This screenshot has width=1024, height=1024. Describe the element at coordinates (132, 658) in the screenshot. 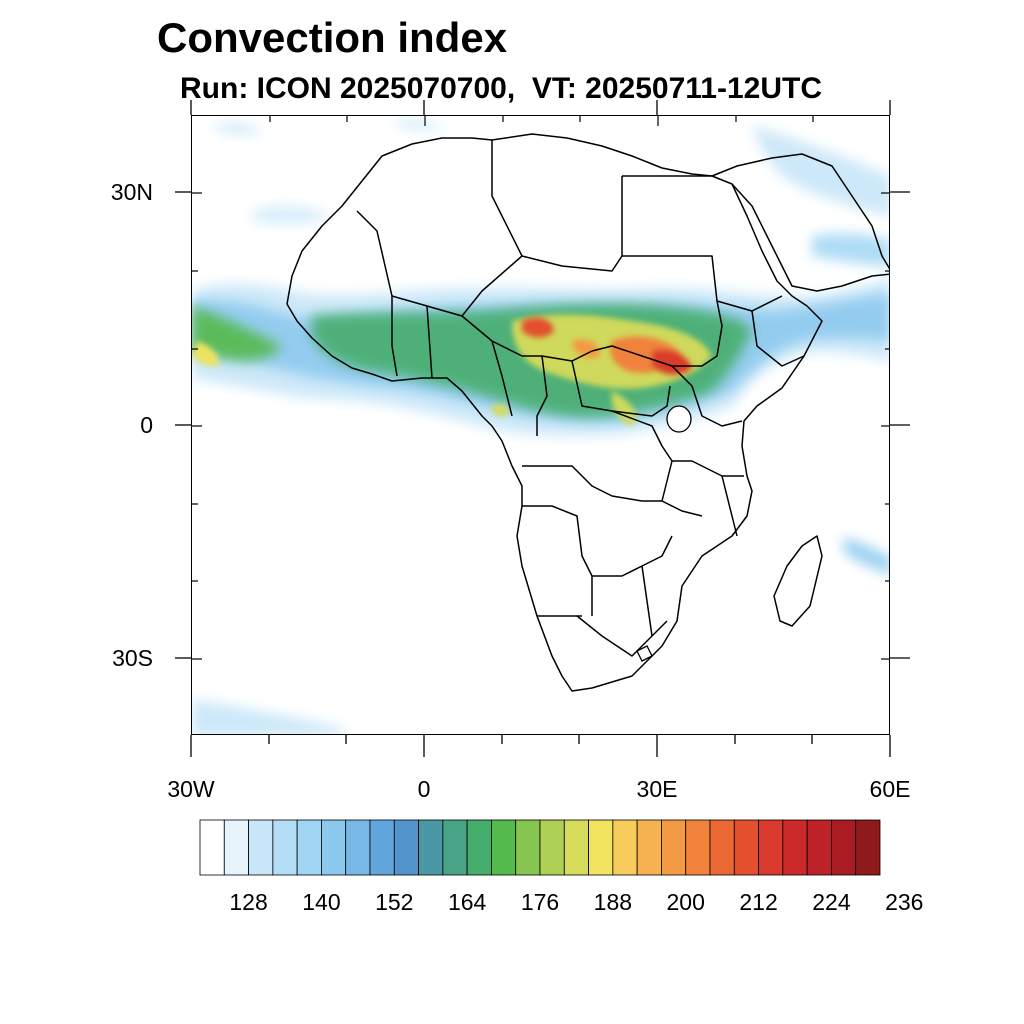

I see `y-tick-label-30s: 30S` at that location.